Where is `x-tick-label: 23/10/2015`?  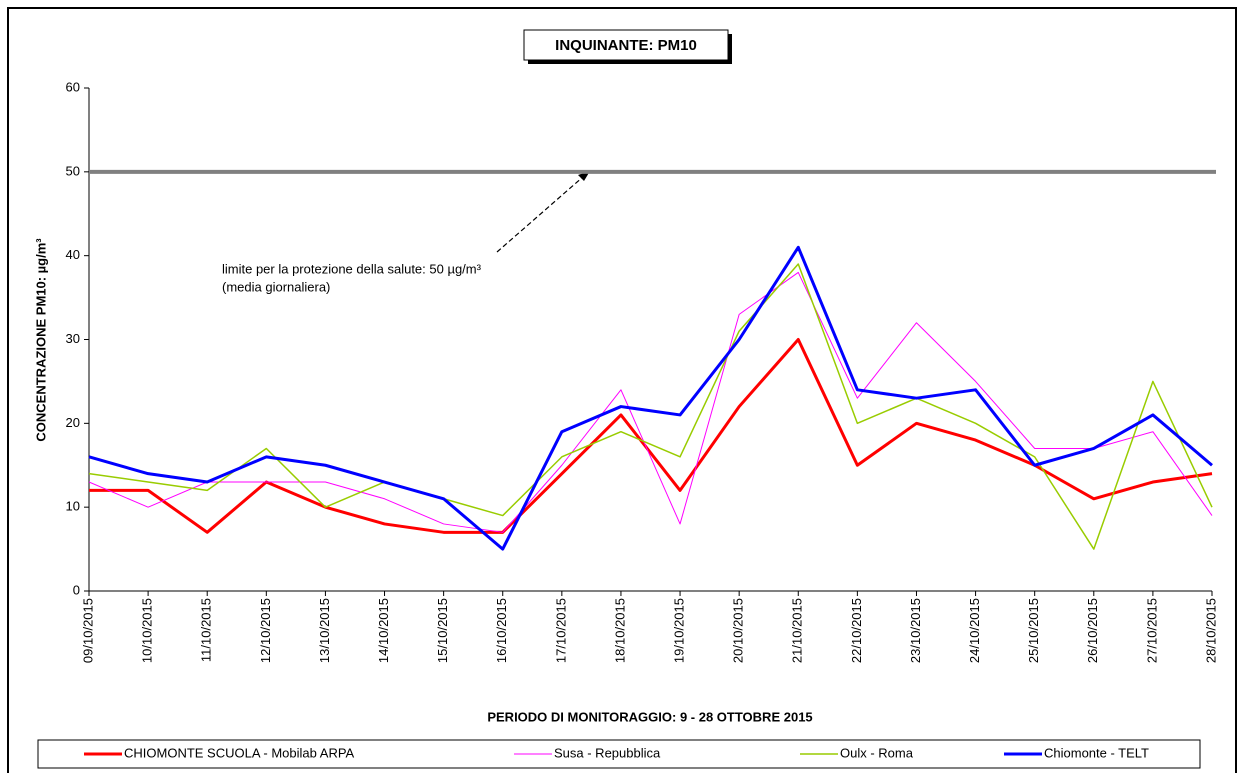 x-tick-label: 23/10/2015 is located at coordinates (915, 630).